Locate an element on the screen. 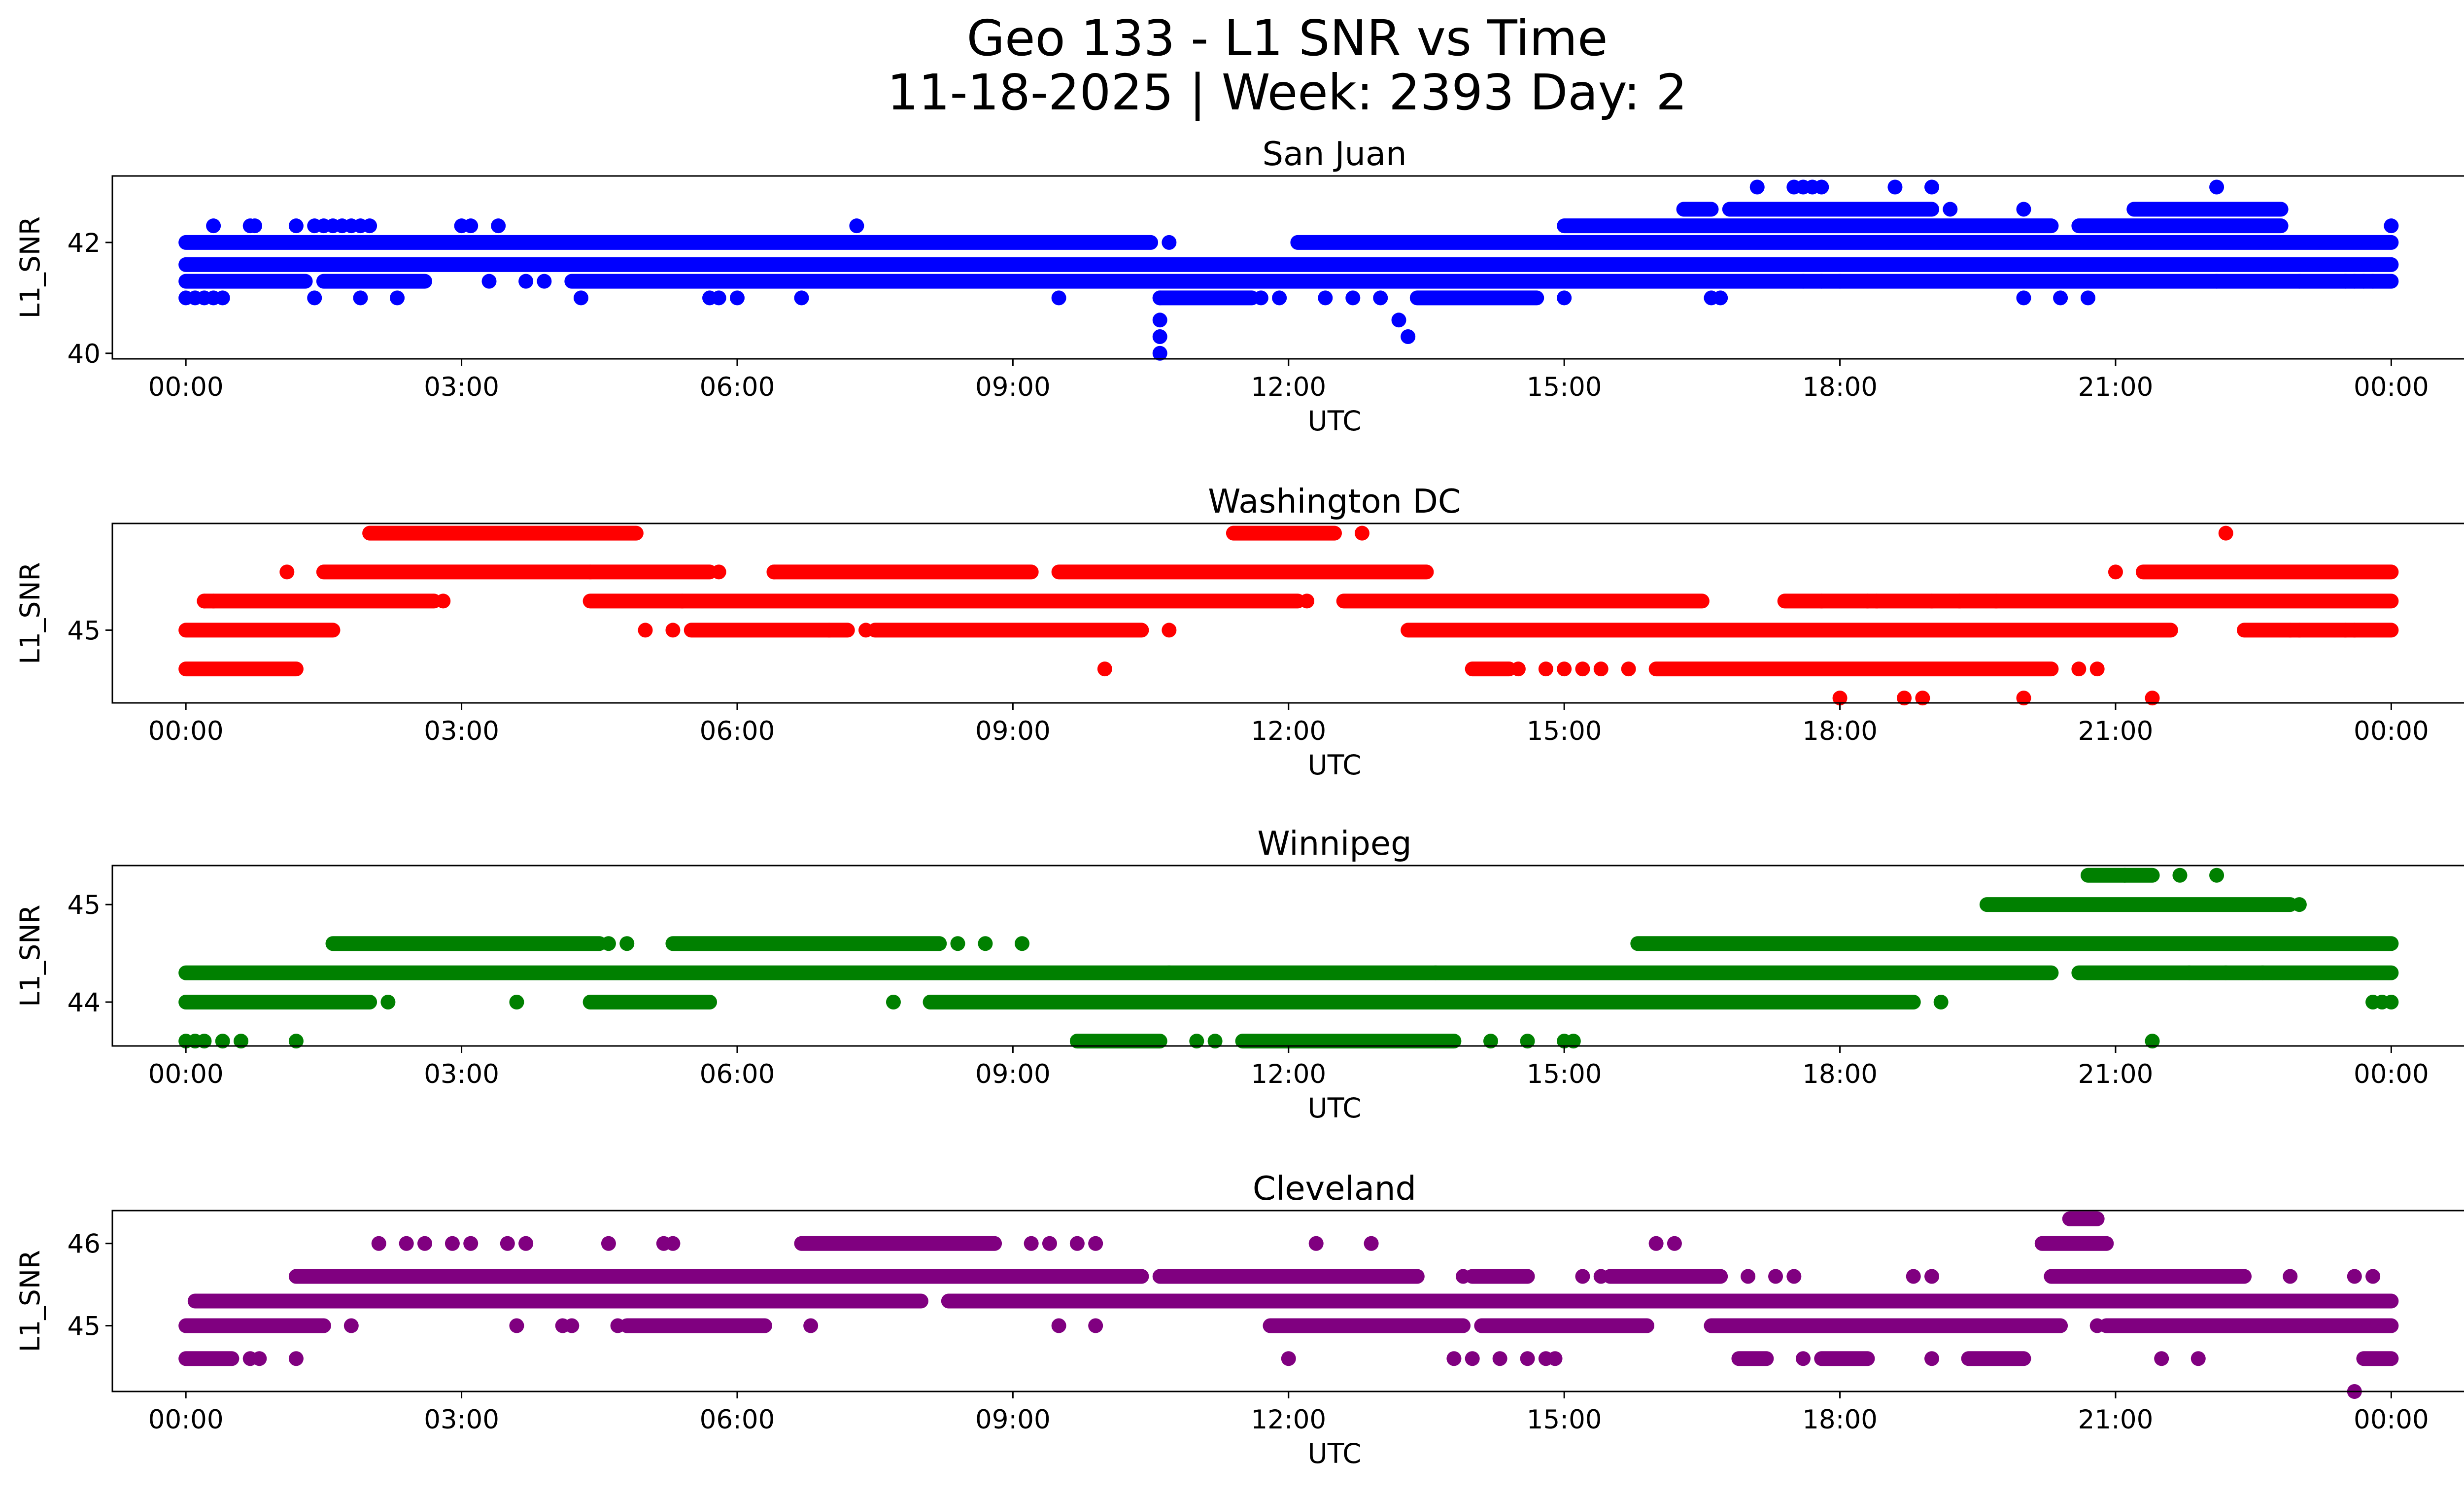  y-tick-label: 45 is located at coordinates (84, 631).